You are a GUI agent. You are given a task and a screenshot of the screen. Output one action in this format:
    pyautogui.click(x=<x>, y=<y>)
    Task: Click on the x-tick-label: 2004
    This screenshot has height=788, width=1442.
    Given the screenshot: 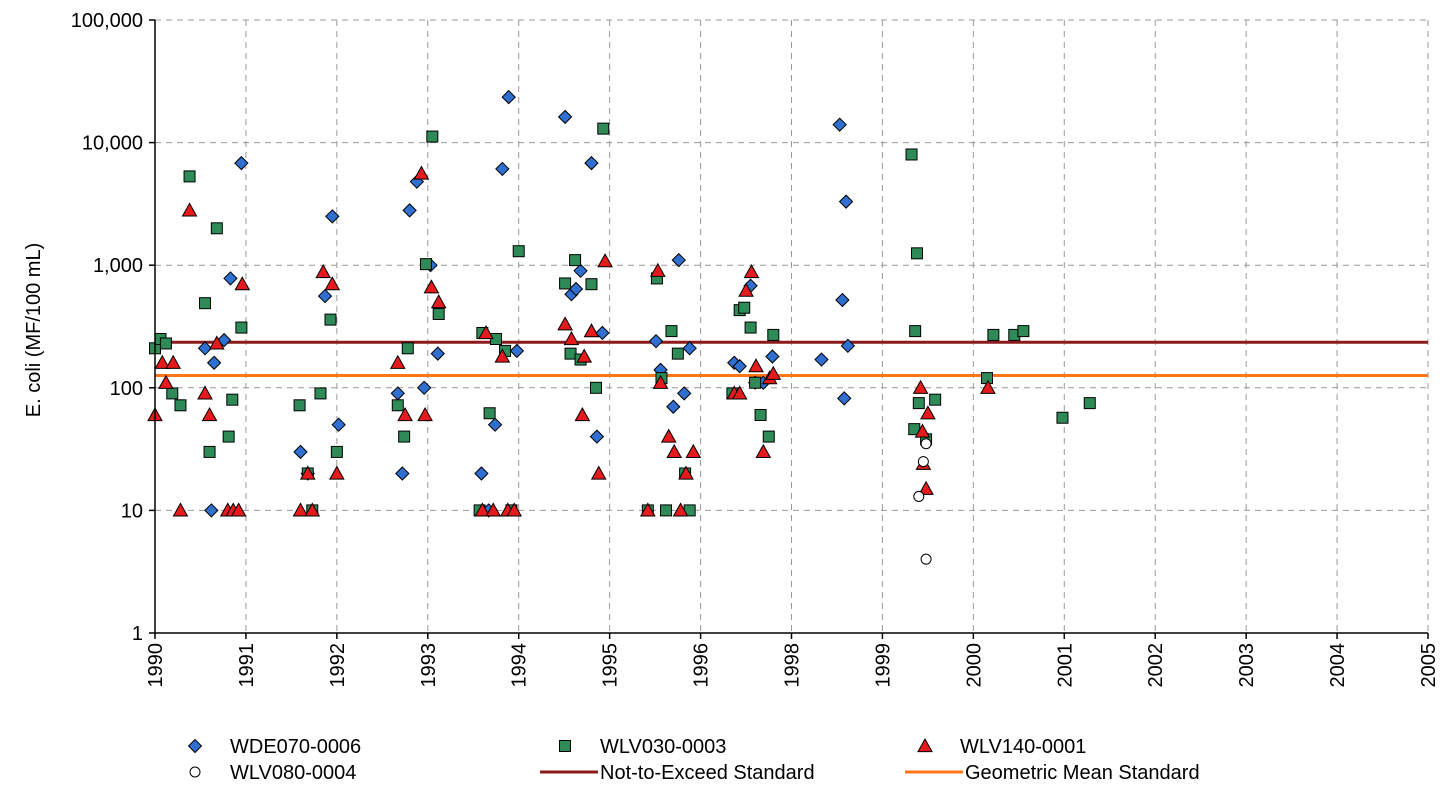 What is the action you would take?
    pyautogui.click(x=1338, y=665)
    